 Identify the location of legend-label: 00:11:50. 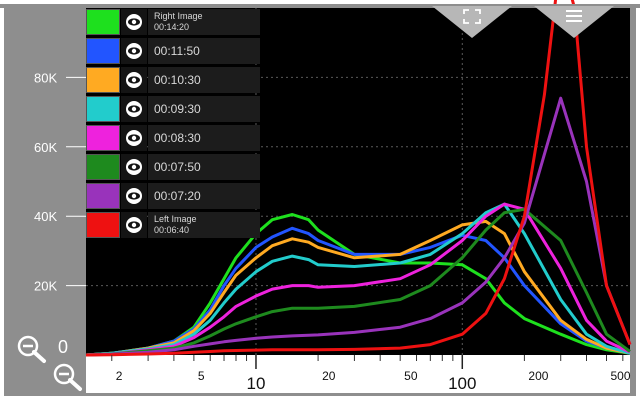
(204, 51).